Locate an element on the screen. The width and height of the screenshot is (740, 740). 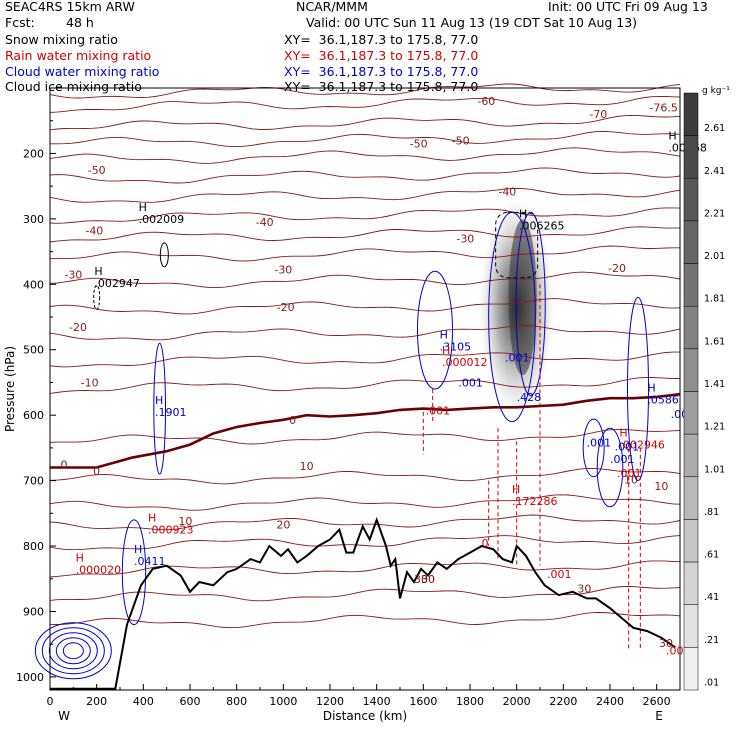
y-tick-label: 1000 is located at coordinates (30, 677).